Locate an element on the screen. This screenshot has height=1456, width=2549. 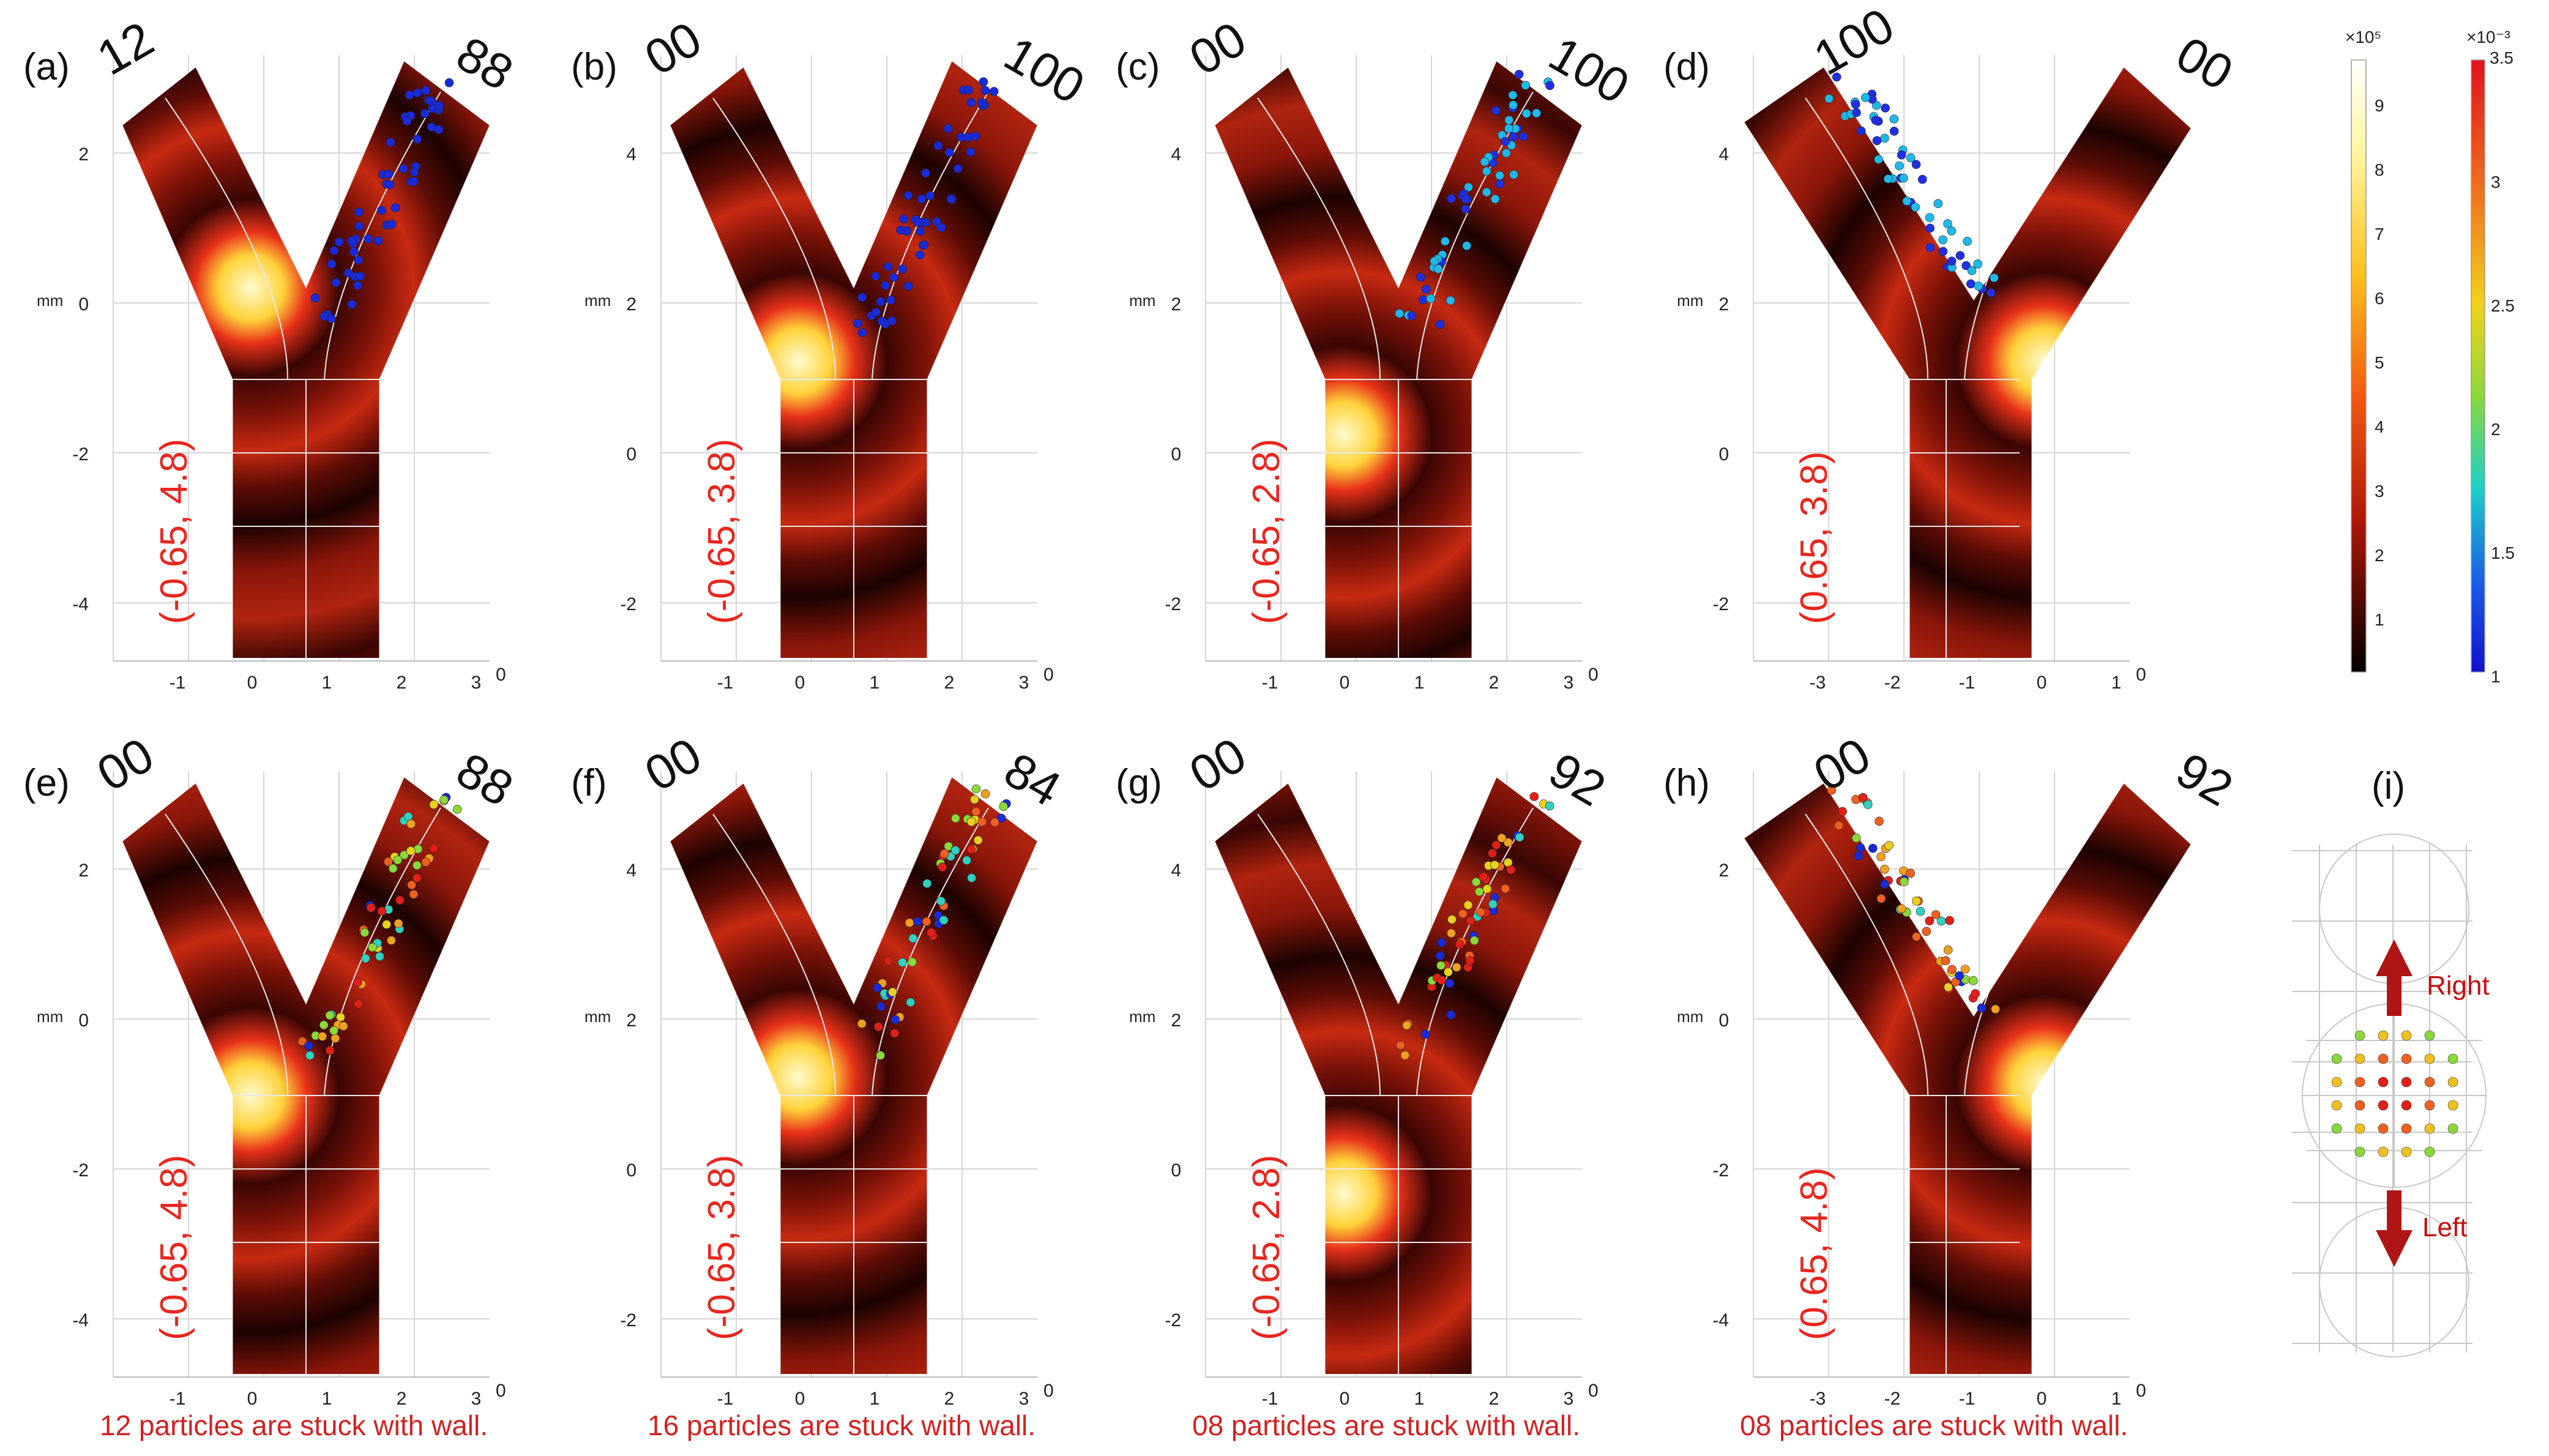
panel-h-y-tick: -4 is located at coordinates (1720, 1320).